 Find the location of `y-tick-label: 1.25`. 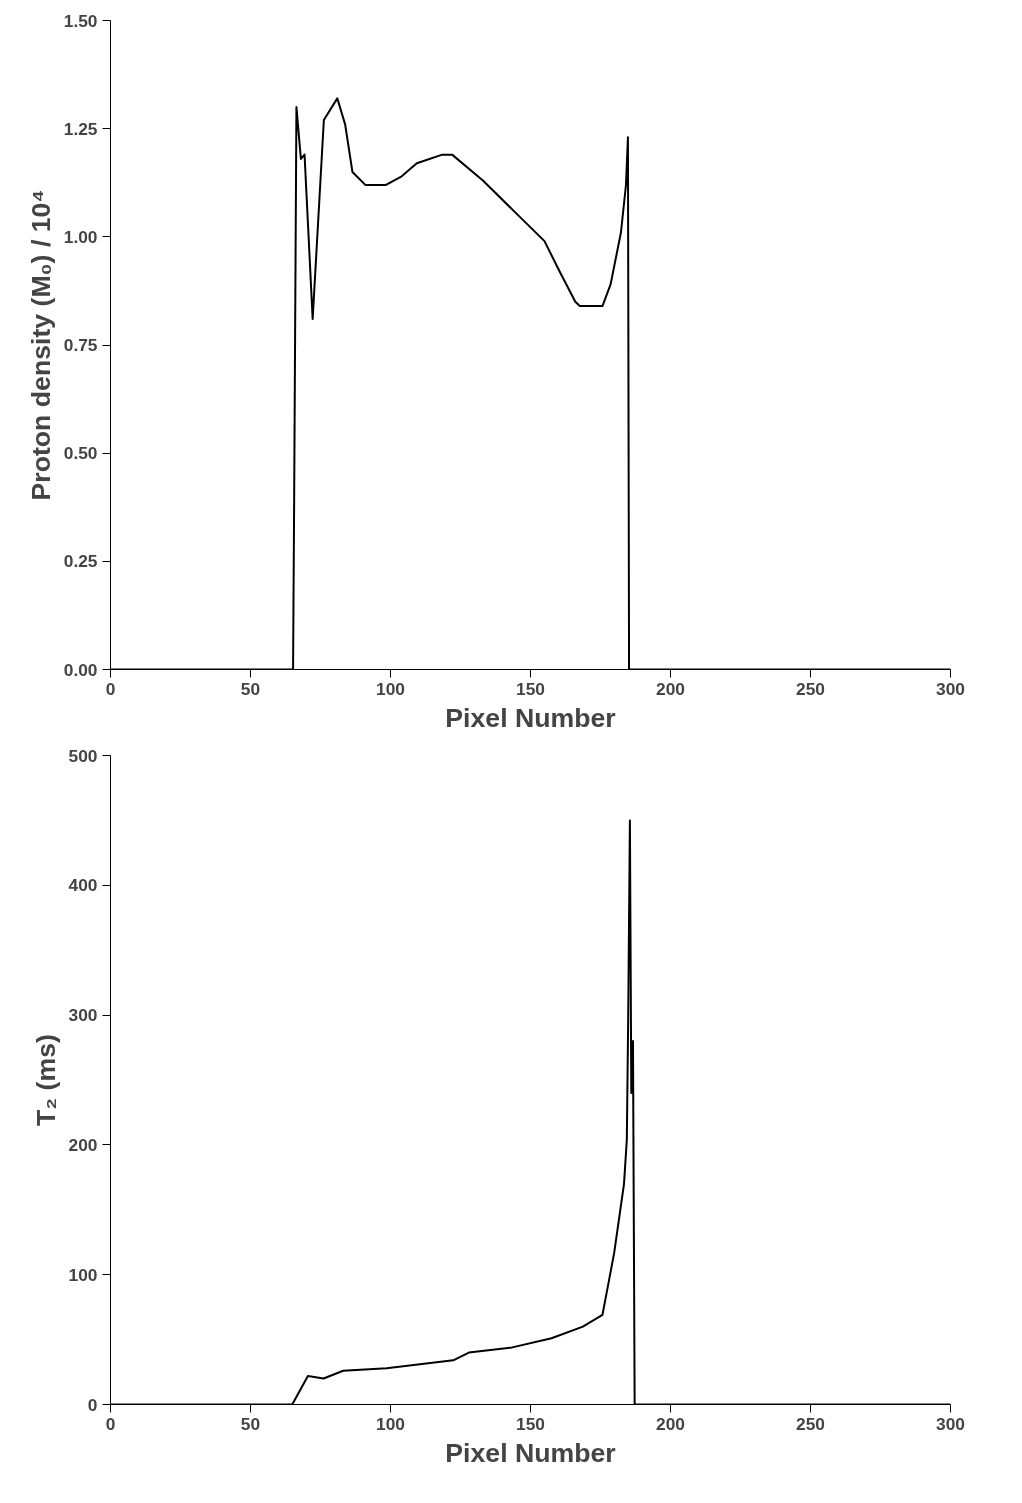

y-tick-label: 1.25 is located at coordinates (80, 128).